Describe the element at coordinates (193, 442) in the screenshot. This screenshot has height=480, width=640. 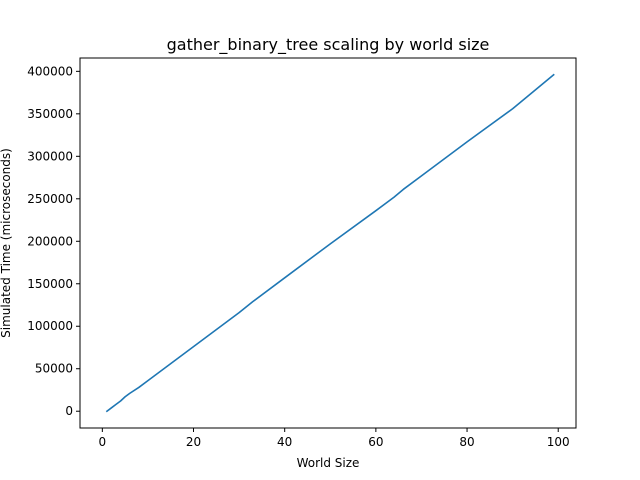
I see `x-tick-label: 20` at that location.